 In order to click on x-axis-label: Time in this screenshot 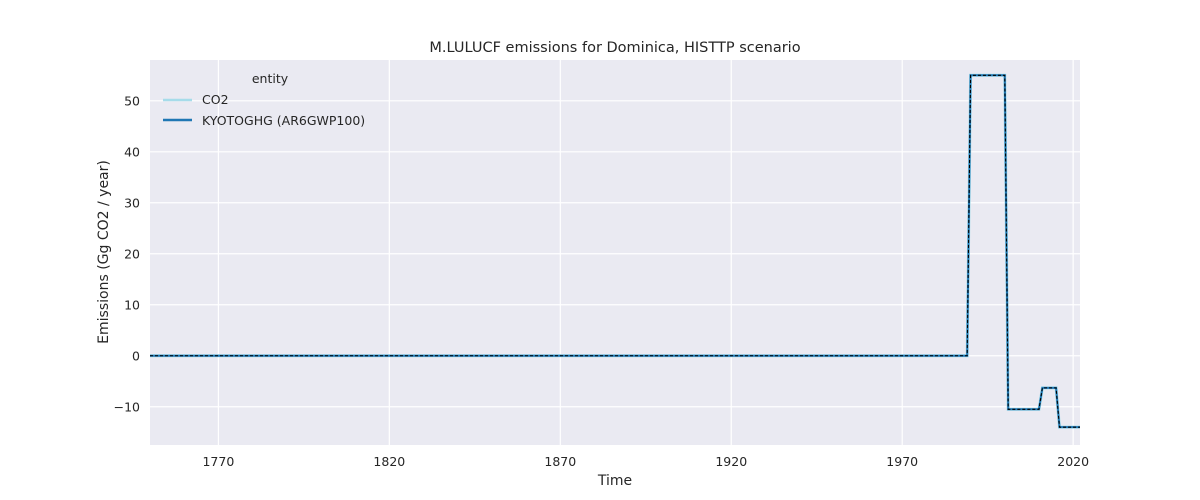, I will do `click(614, 481)`.